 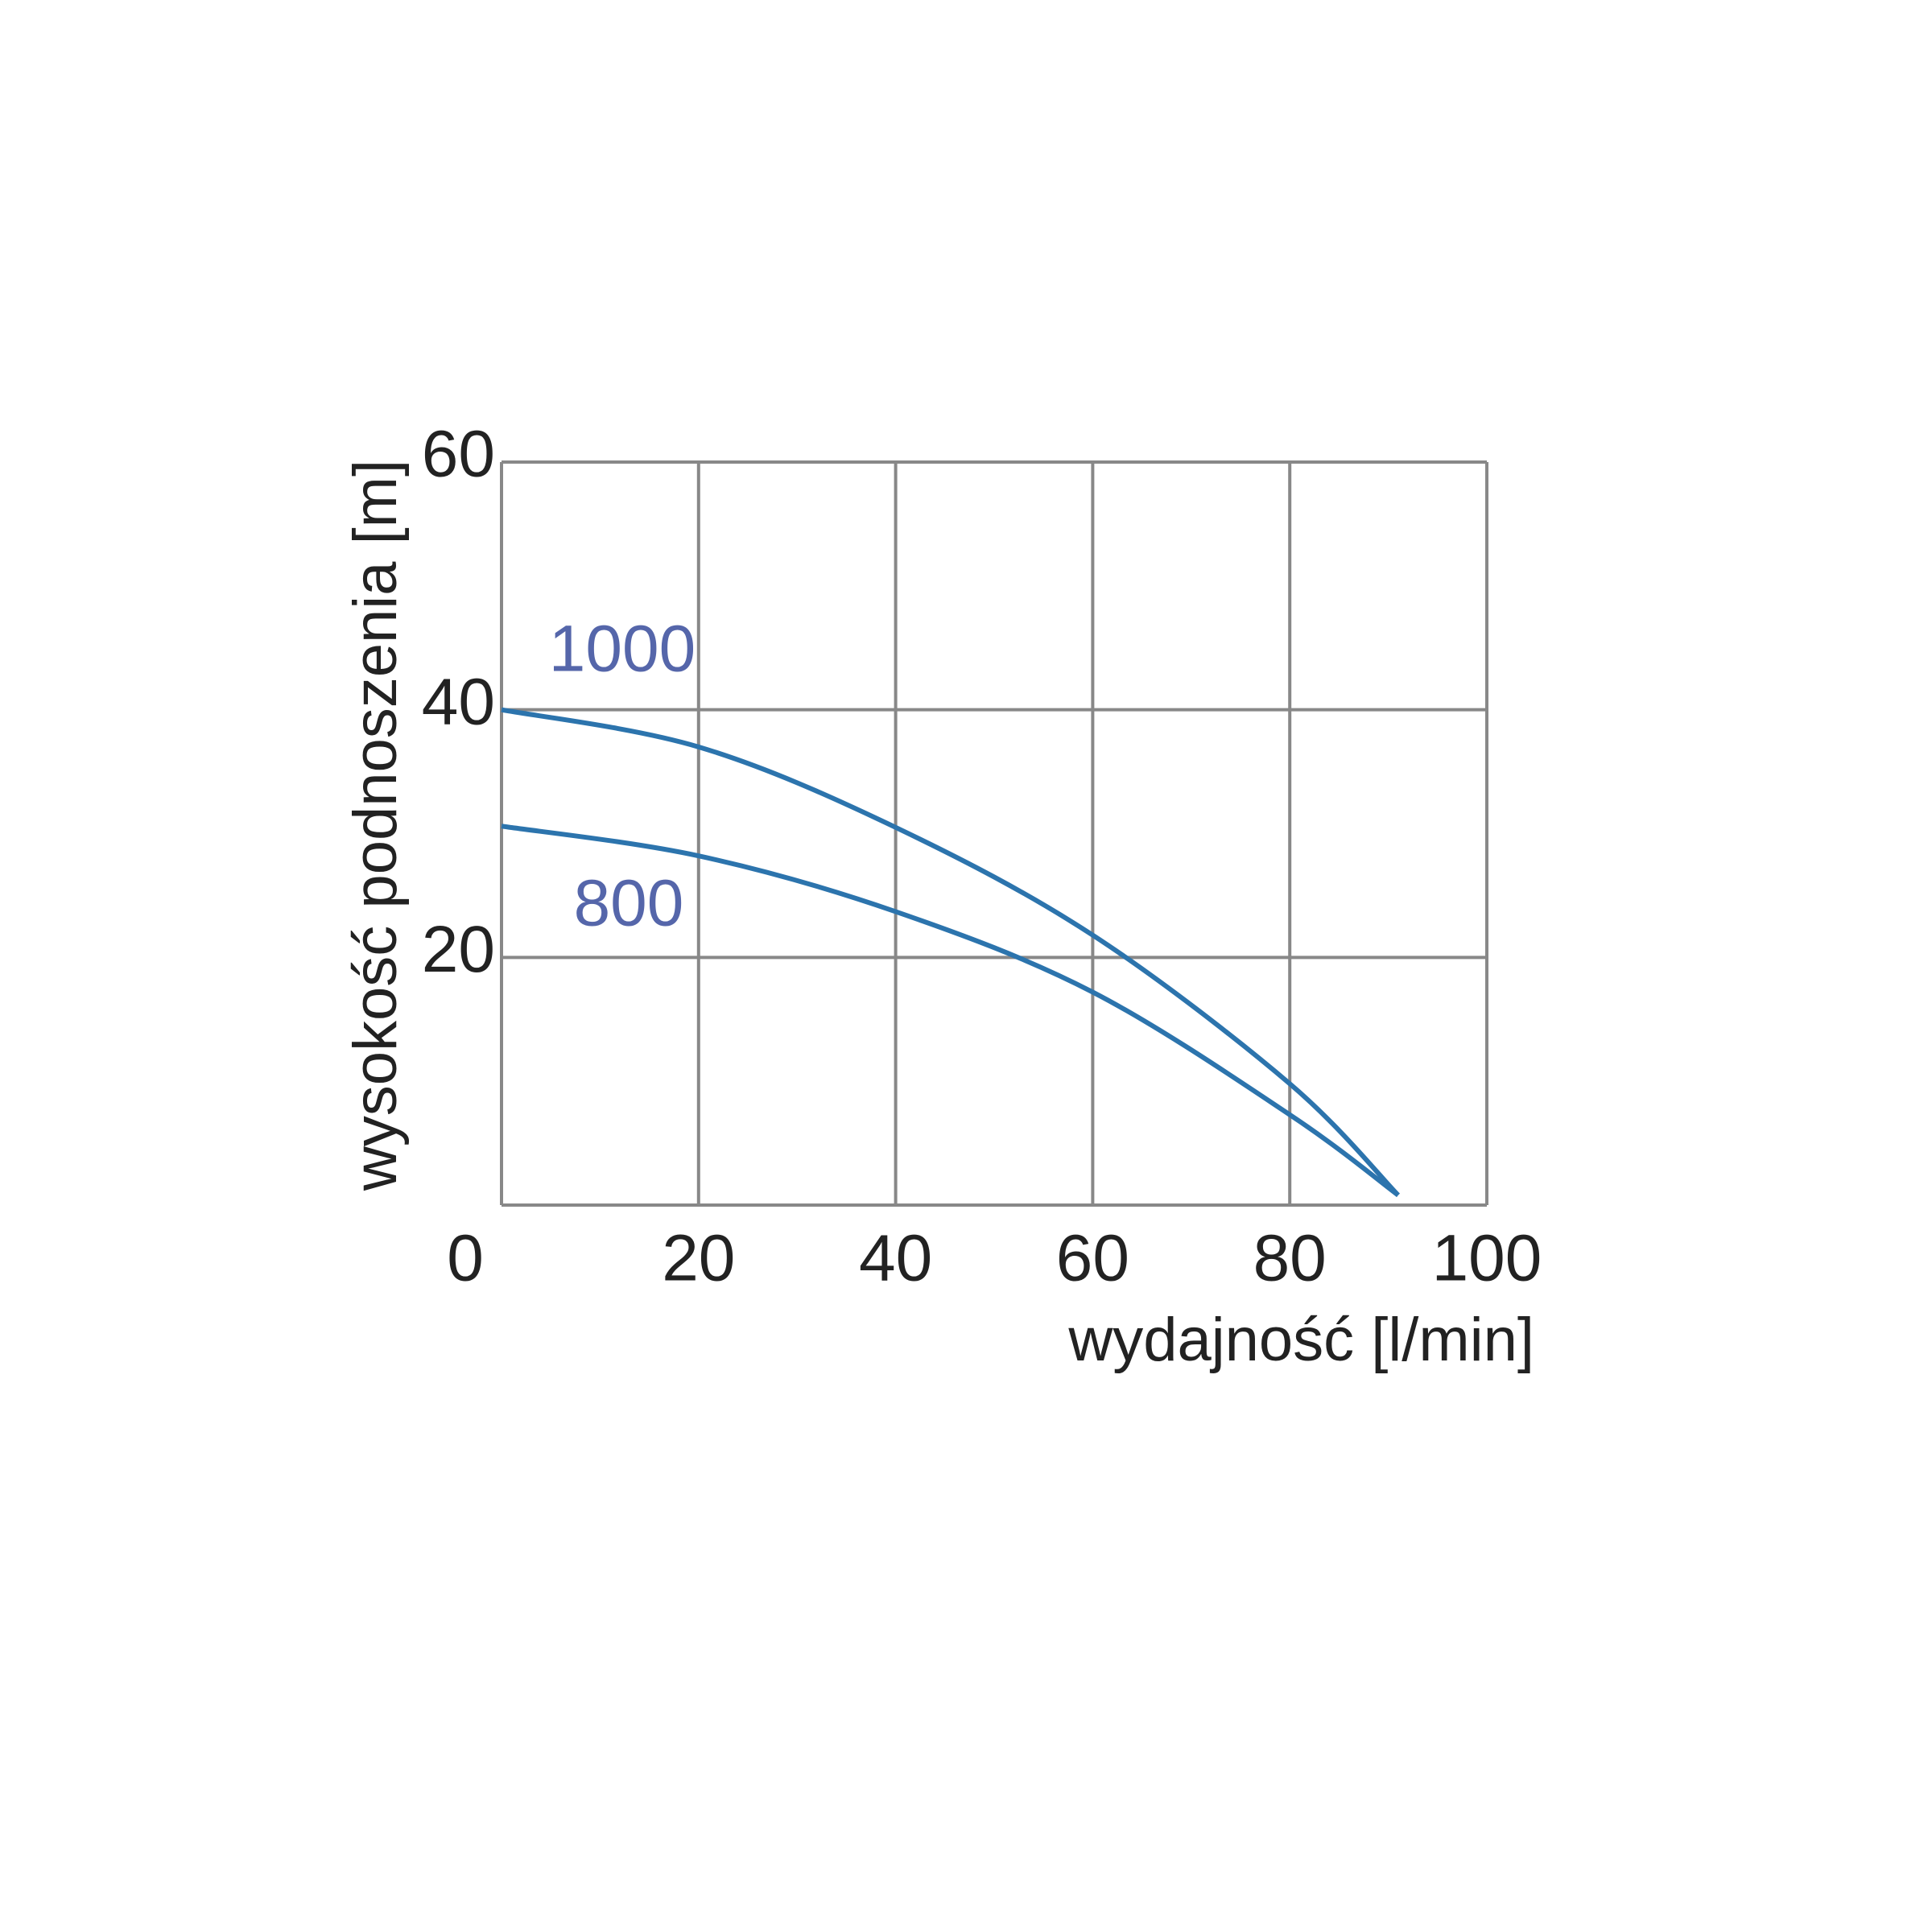 I want to click on series-label: 1000, so click(x=622, y=649).